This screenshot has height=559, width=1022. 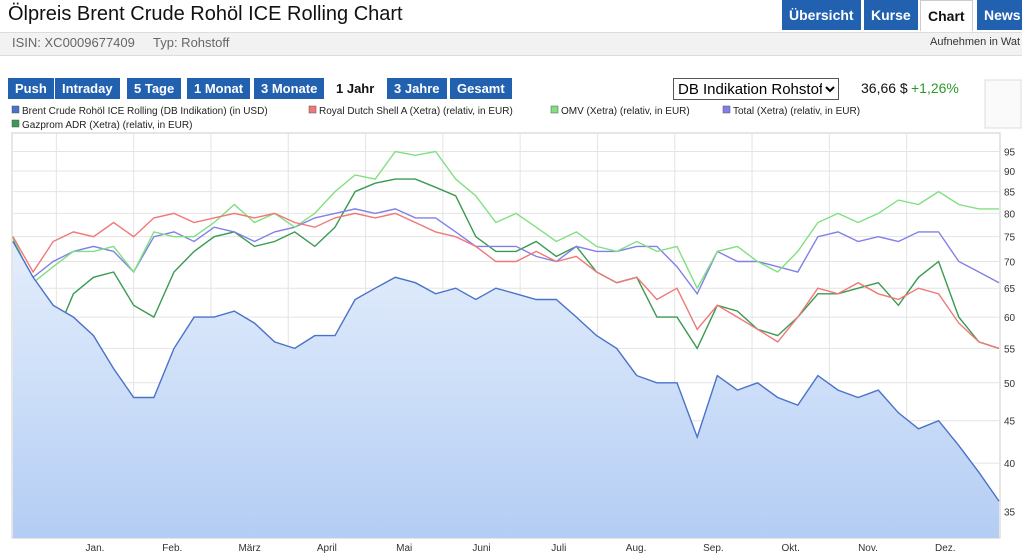 I want to click on type: Typ: Rohstoff, so click(x=191, y=42).